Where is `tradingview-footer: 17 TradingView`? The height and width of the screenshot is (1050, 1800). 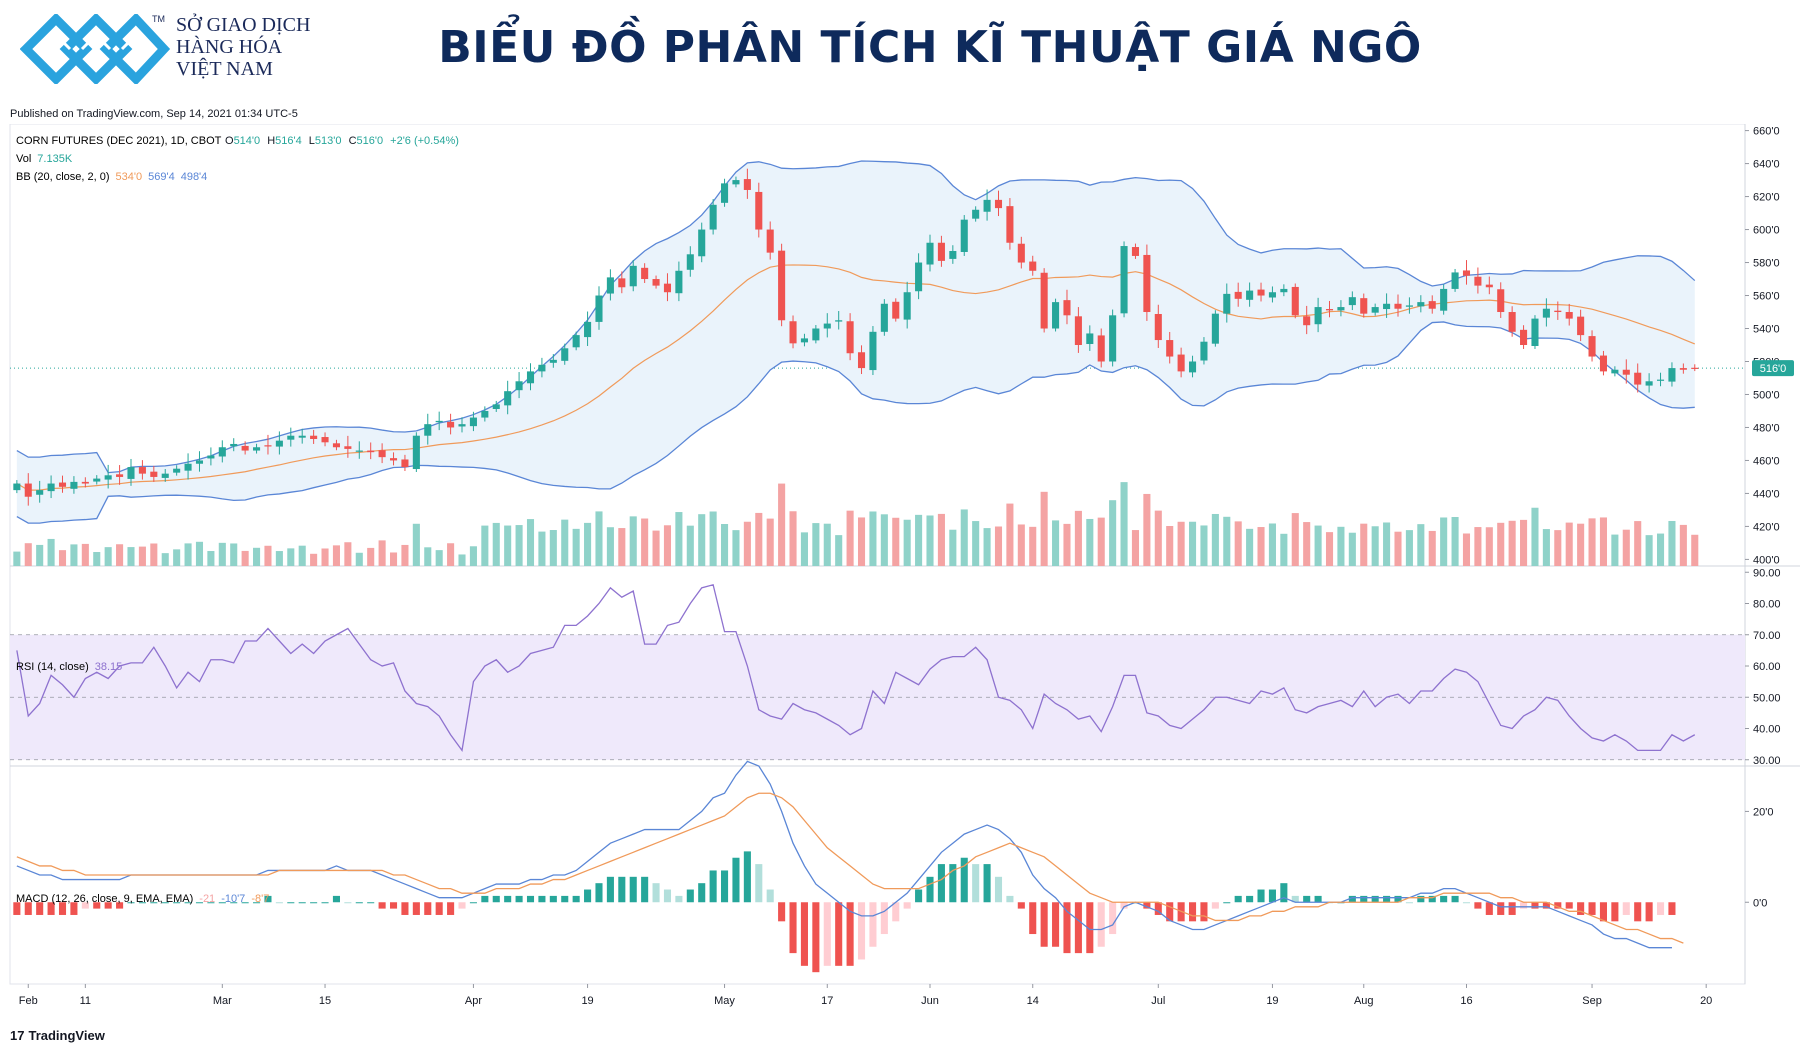
tradingview-footer: 17 TradingView is located at coordinates (57, 1035).